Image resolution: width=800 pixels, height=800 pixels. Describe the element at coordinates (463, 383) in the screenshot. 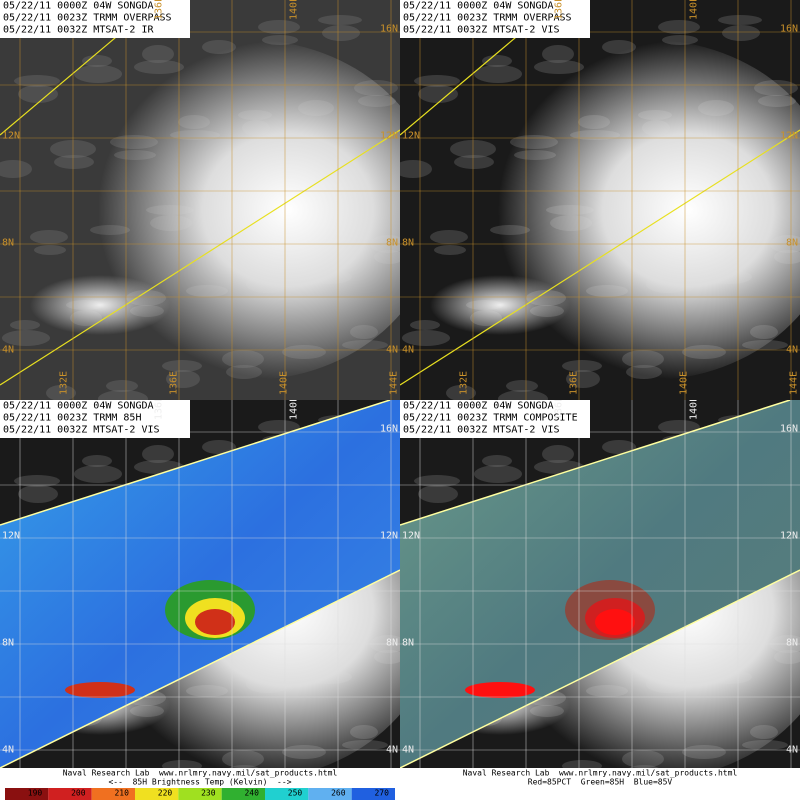

I see `lon-label: 132E` at that location.